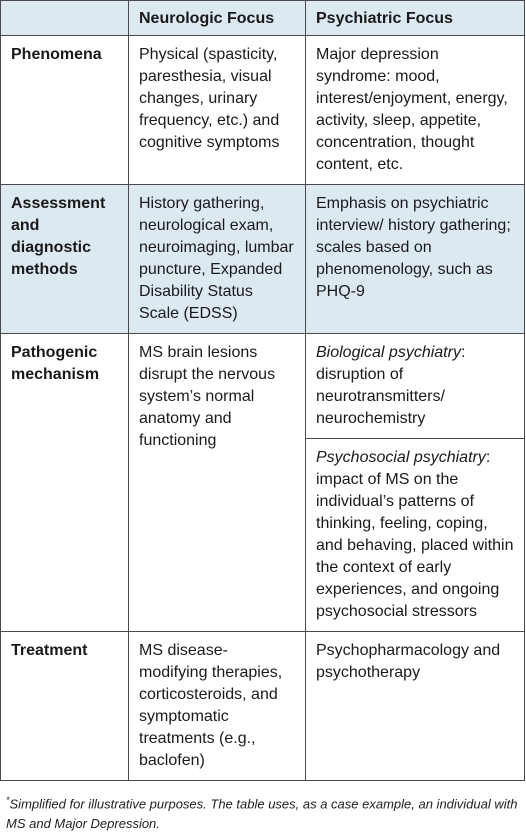 Image resolution: width=526 pixels, height=834 pixels. What do you see at coordinates (388, 352) in the screenshot?
I see `biological-term: Biological psychiatry` at bounding box center [388, 352].